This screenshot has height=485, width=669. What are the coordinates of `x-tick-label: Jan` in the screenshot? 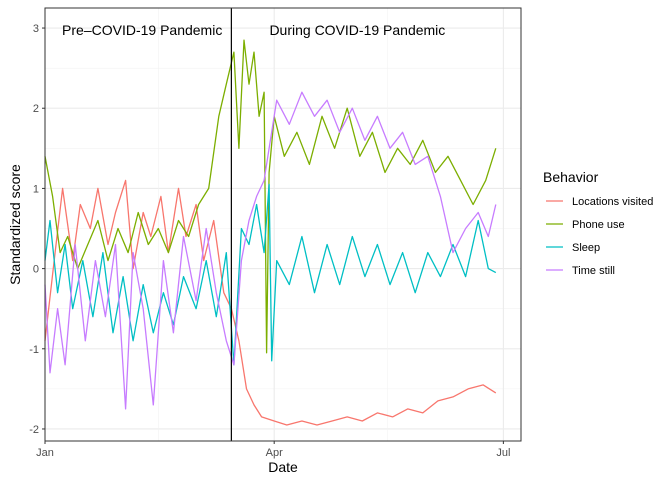 It's located at (45, 453).